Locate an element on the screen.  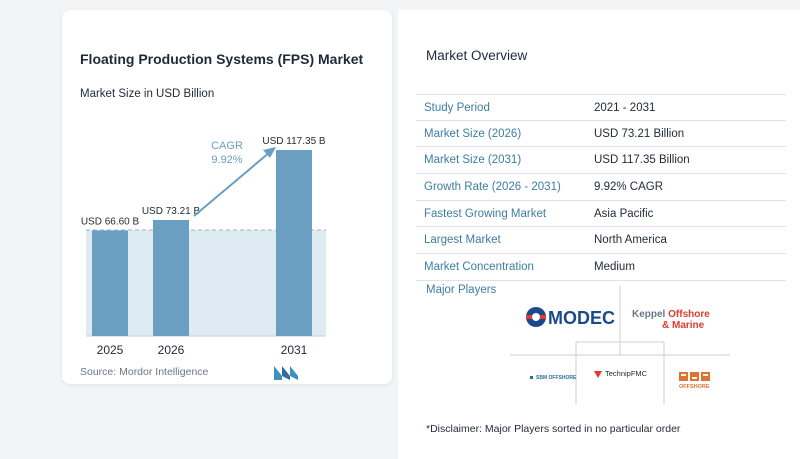
overview-key: Market Concentration is located at coordinates (479, 267).